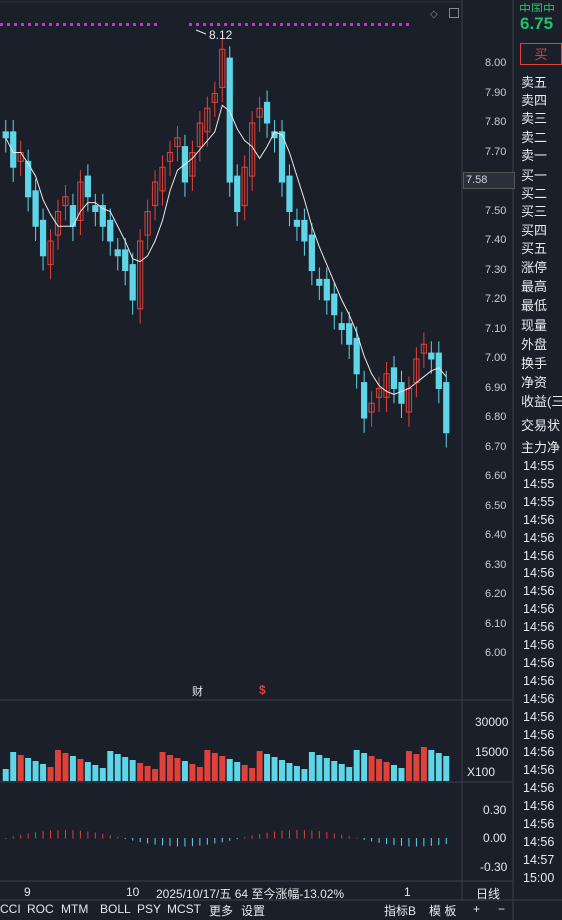 The height and width of the screenshot is (920, 562). Describe the element at coordinates (496, 63) in the screenshot. I see `price-tick: 8.00` at that location.